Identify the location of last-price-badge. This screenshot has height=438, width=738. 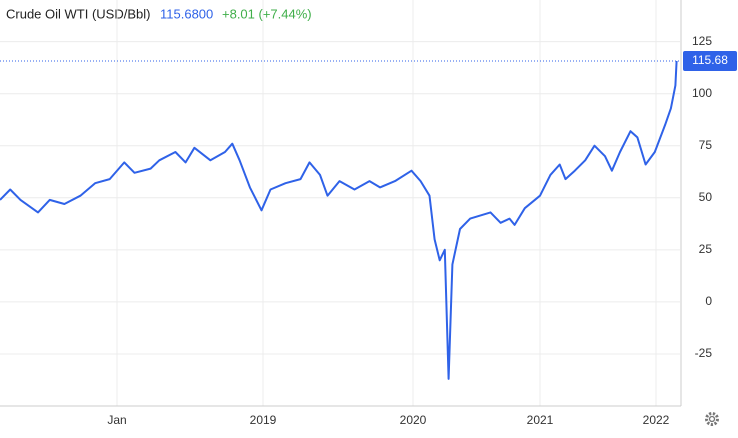
(710, 61).